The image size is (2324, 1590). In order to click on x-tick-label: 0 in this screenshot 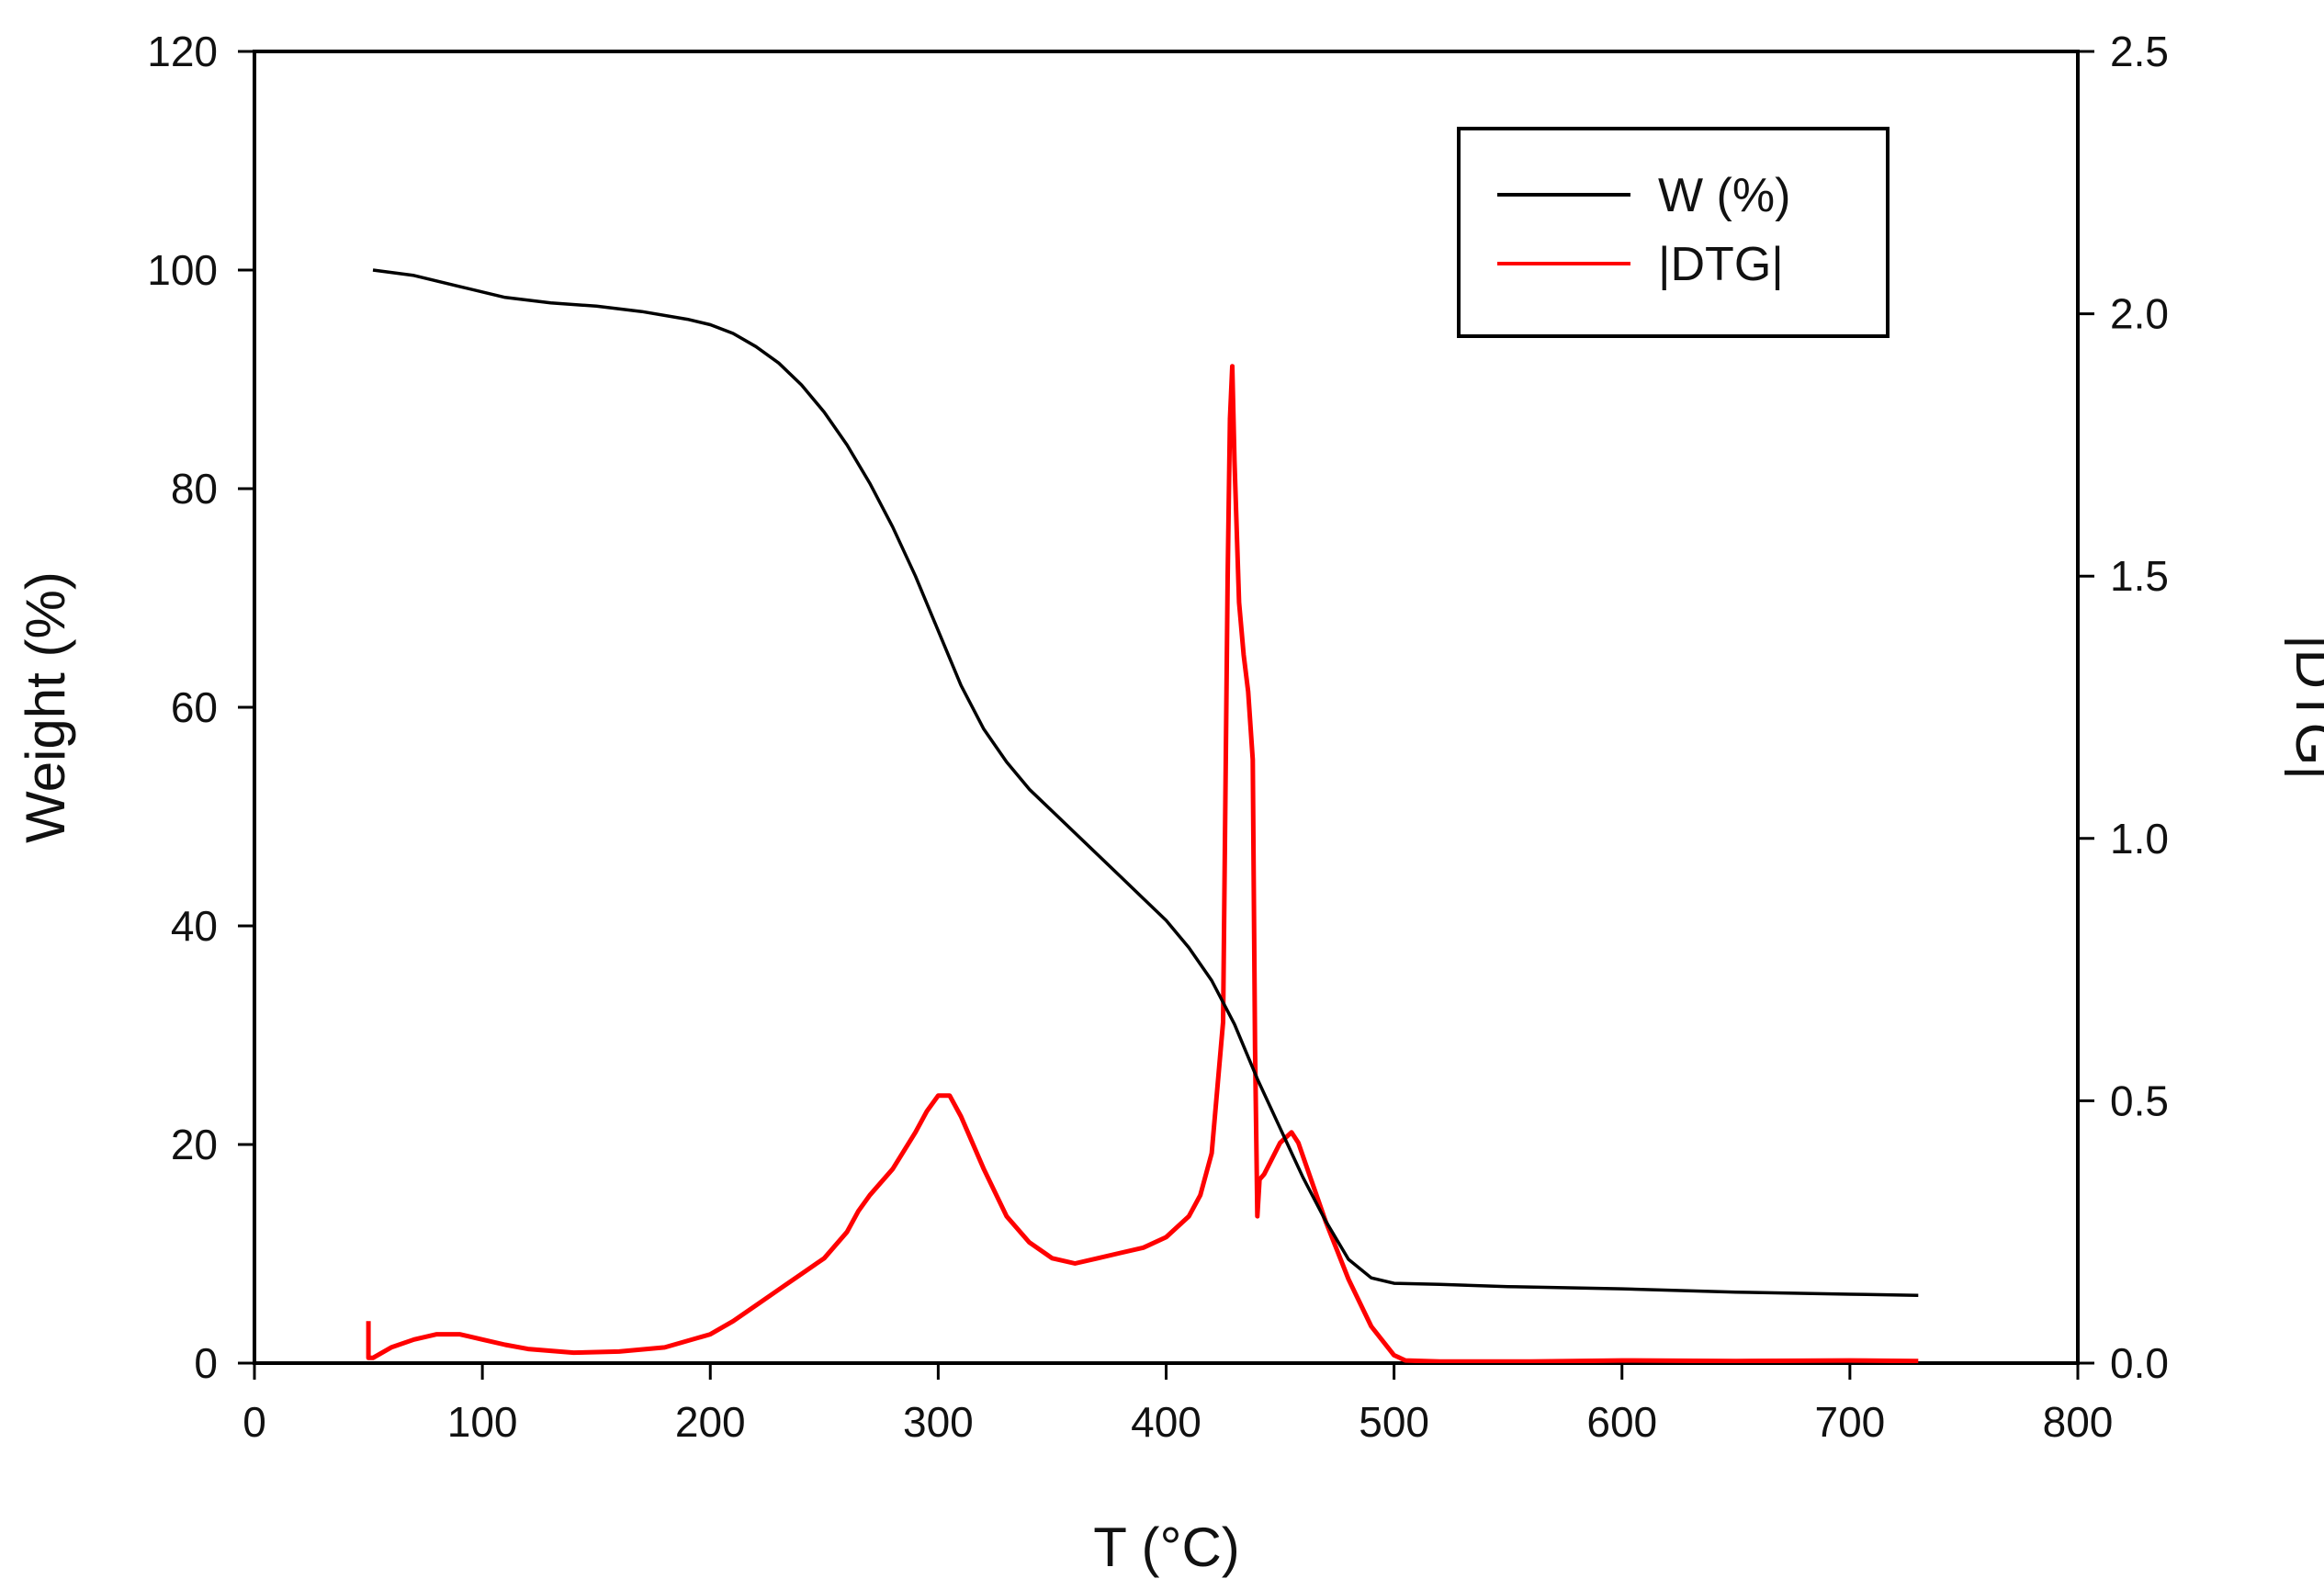, I will do `click(254, 1422)`.